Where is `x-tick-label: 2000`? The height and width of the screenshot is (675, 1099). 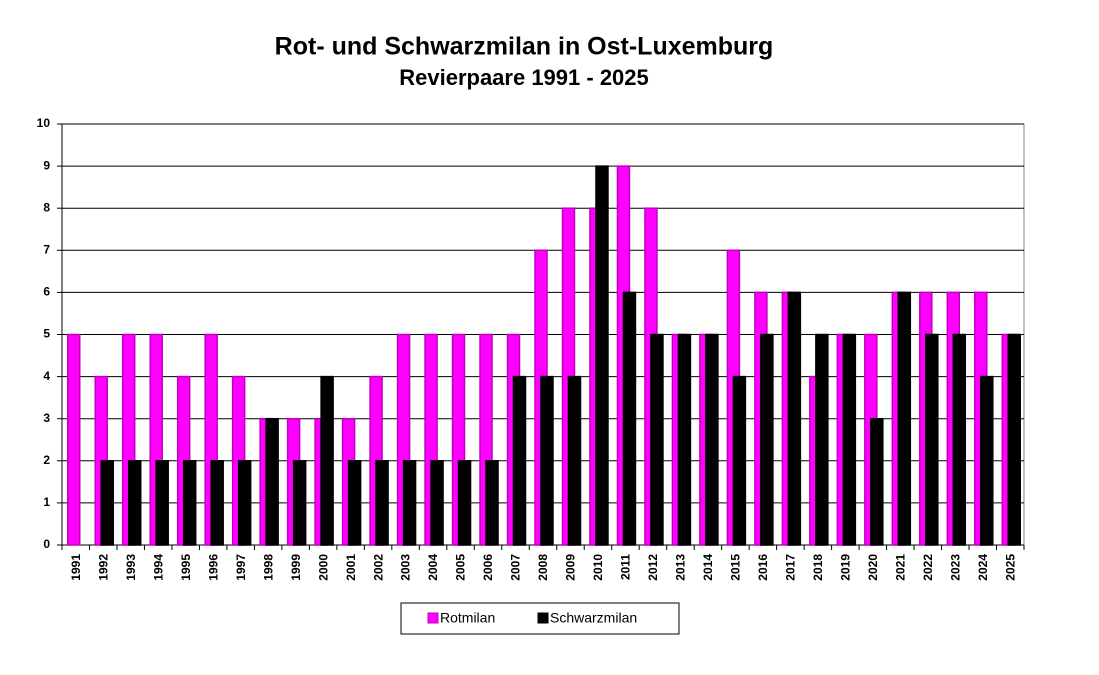
x-tick-label: 2000 is located at coordinates (323, 567).